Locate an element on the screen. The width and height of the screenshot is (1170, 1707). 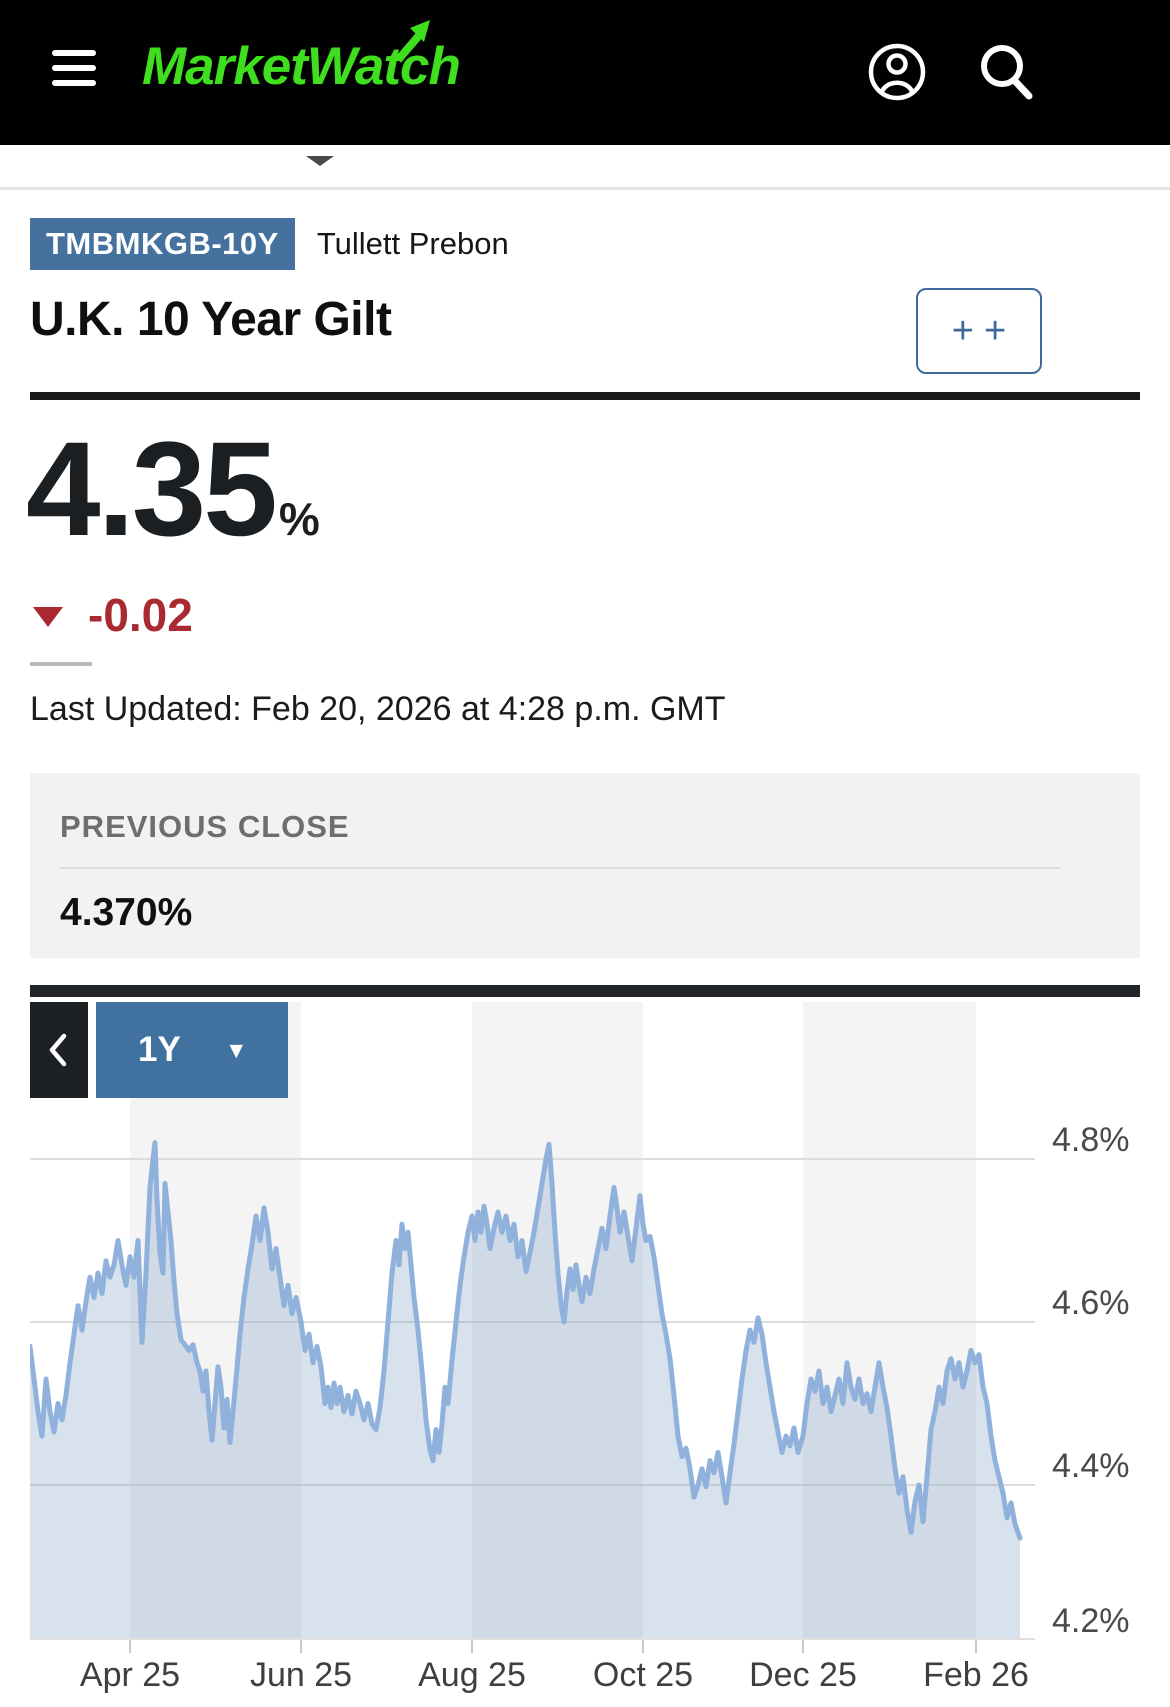
top-divider is located at coordinates (585, 188).